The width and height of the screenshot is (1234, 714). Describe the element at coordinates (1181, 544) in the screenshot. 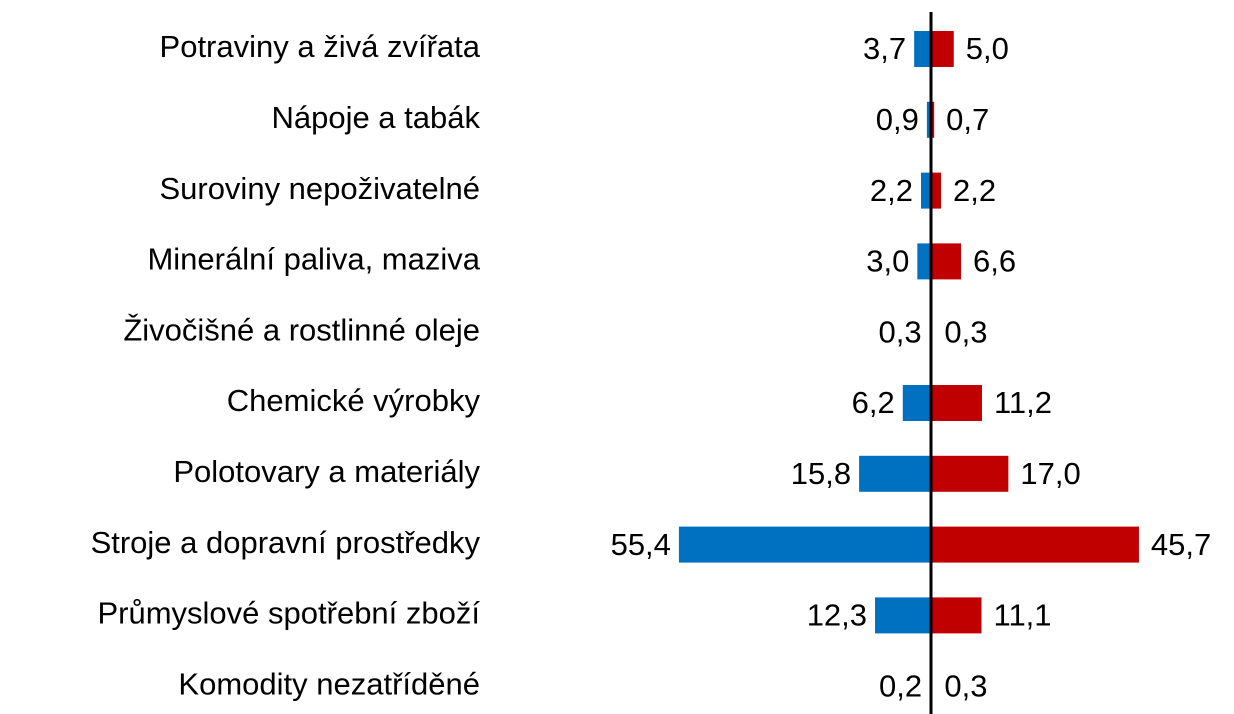

I see `value-label: 45,7` at that location.